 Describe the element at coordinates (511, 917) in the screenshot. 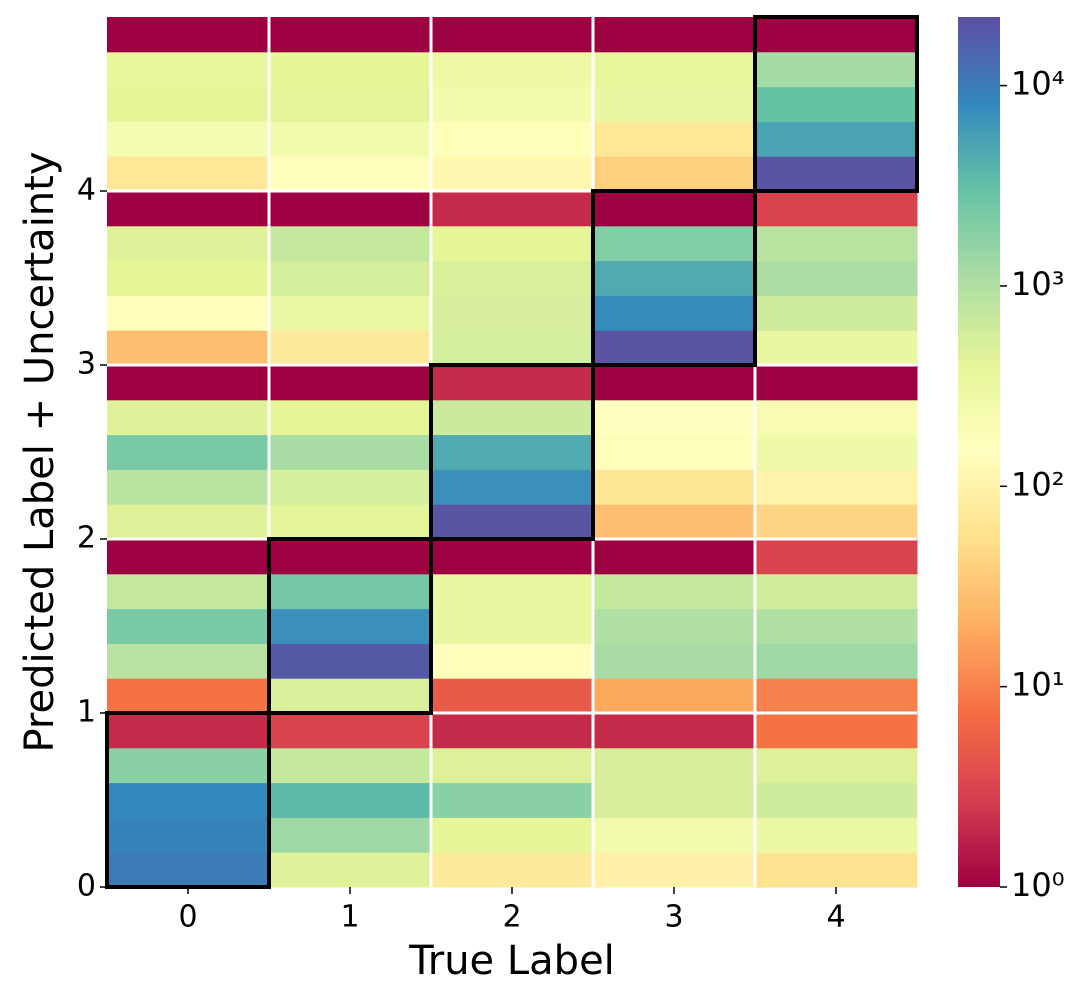

I see `x-tick-label: 2` at that location.